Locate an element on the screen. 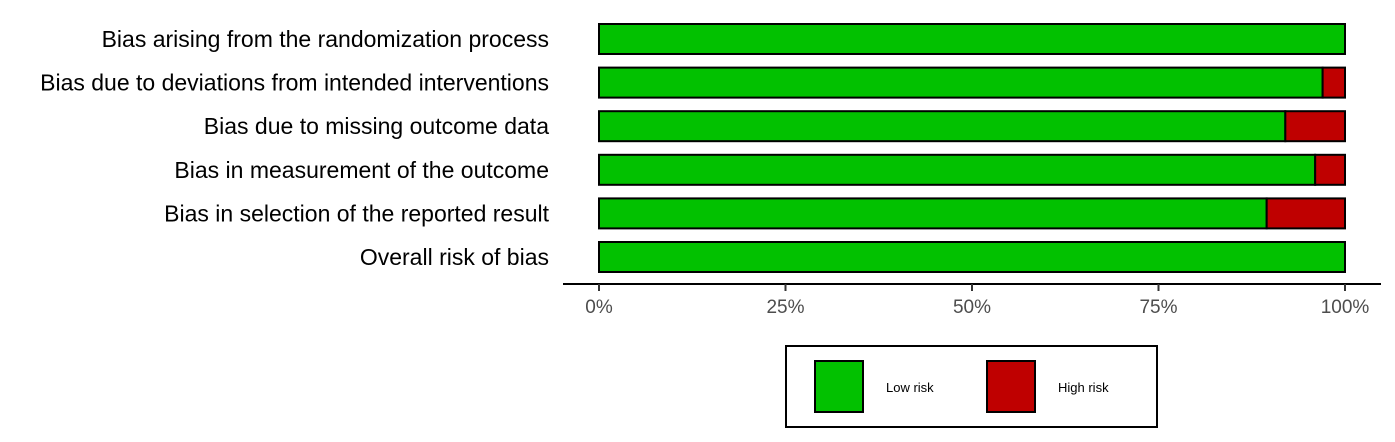  domain-label-2: Bias due to missing outcome data is located at coordinates (376, 126).